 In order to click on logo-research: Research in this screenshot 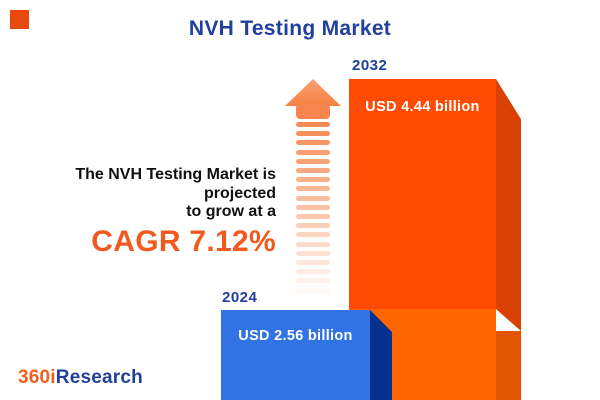, I will do `click(99, 377)`.